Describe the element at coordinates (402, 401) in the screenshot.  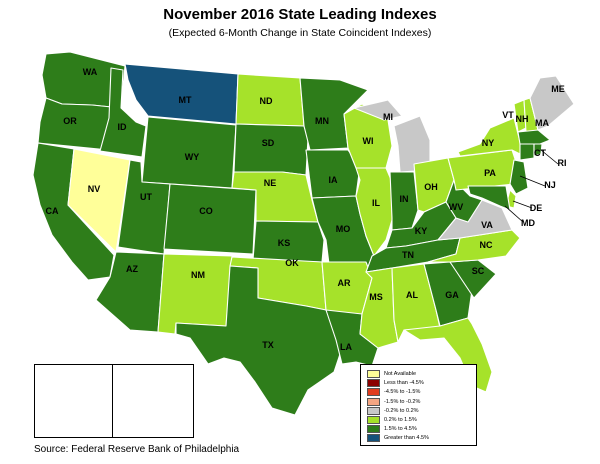
I see `legend-label: -1.5% to -0.2%` at that location.